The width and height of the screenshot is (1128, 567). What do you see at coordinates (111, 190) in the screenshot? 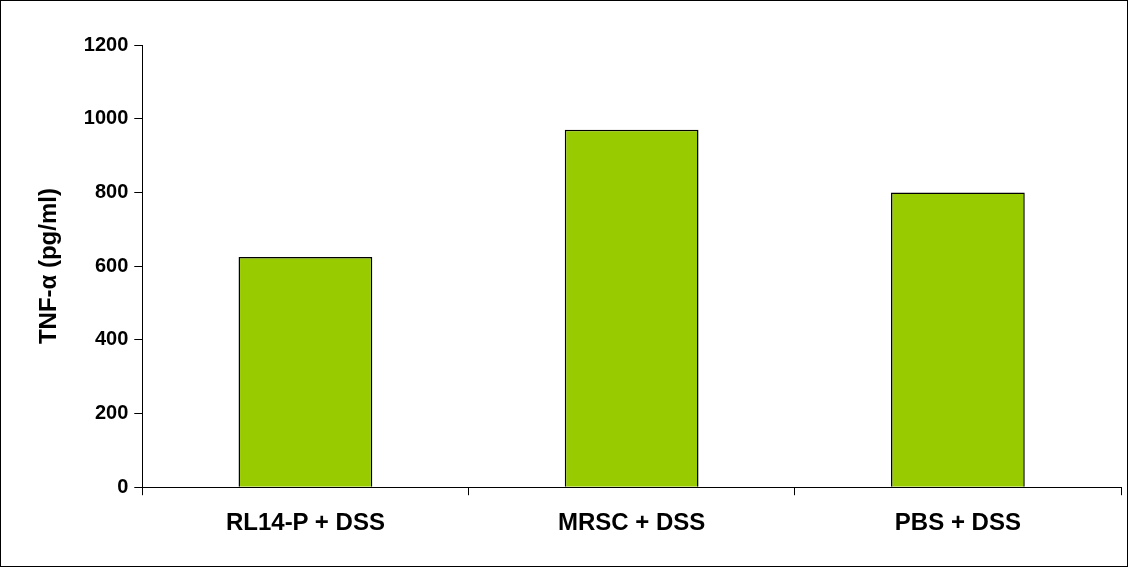
I see `y-tick-label: 800` at bounding box center [111, 190].